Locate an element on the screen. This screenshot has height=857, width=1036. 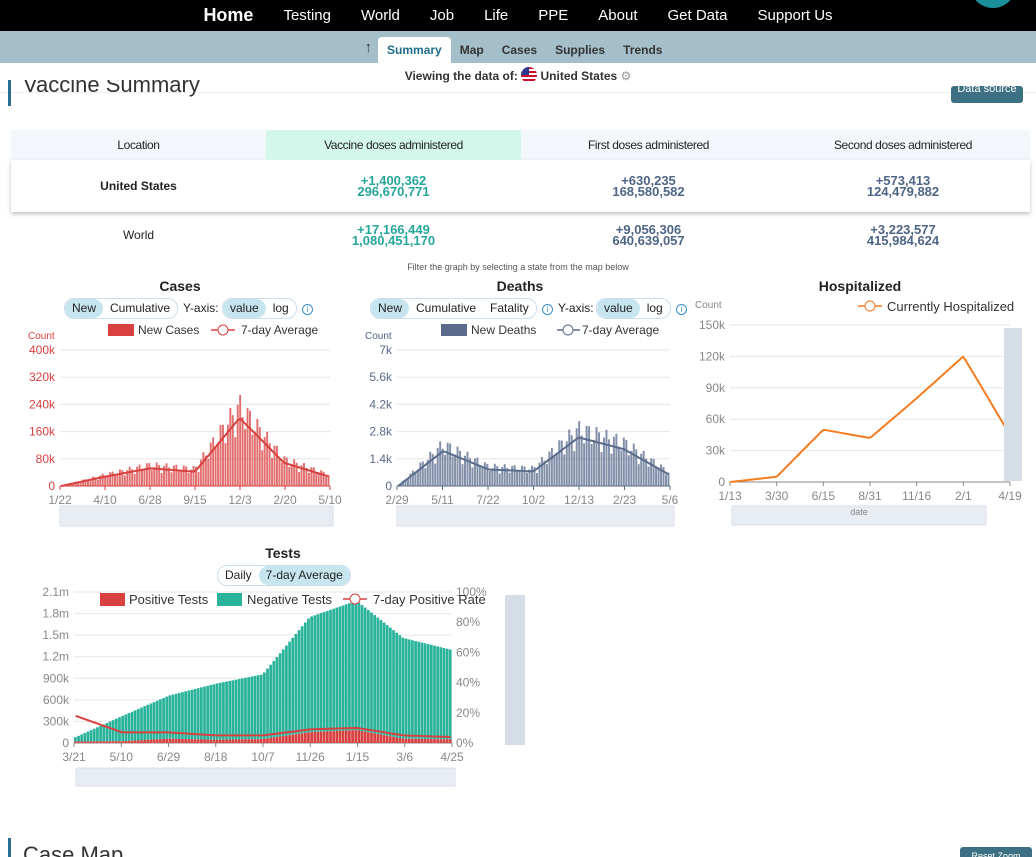
zoom-slider is located at coordinates (859, 515).